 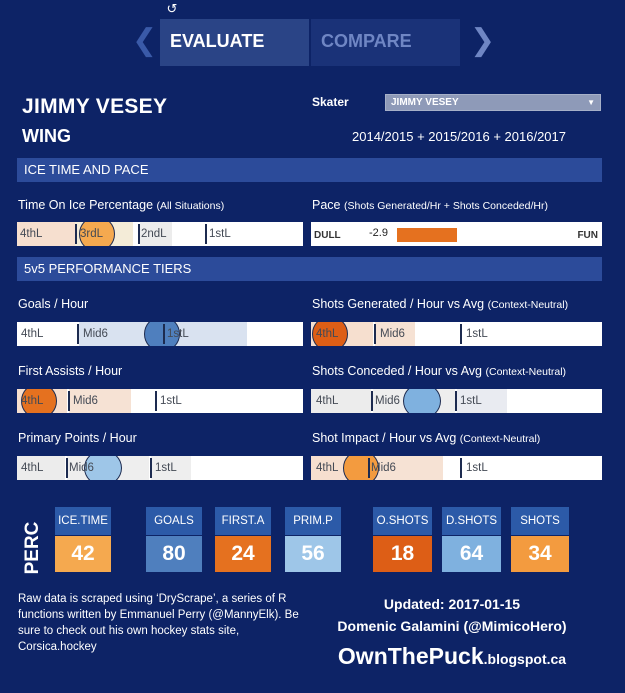 I want to click on section-ice-time: ICE TIME AND PACE, so click(x=309, y=170).